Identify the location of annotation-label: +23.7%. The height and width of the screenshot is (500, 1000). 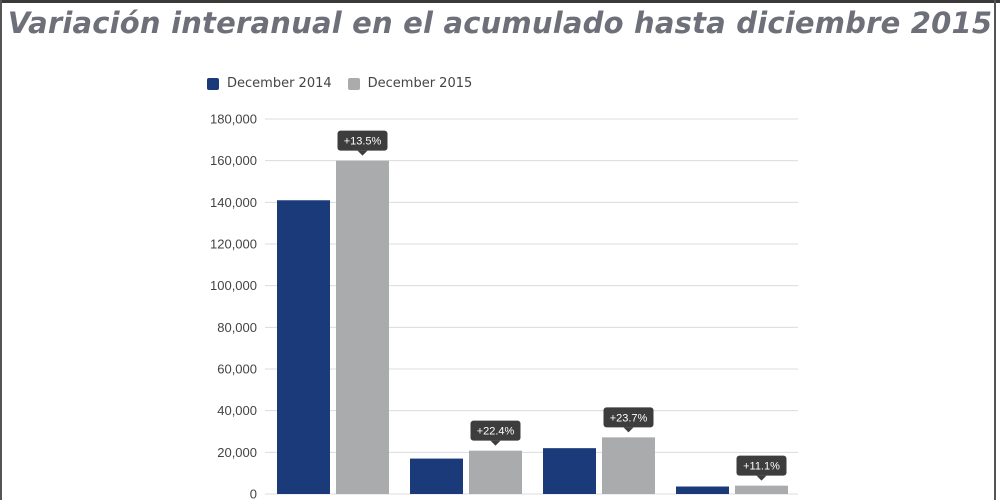
(629, 418).